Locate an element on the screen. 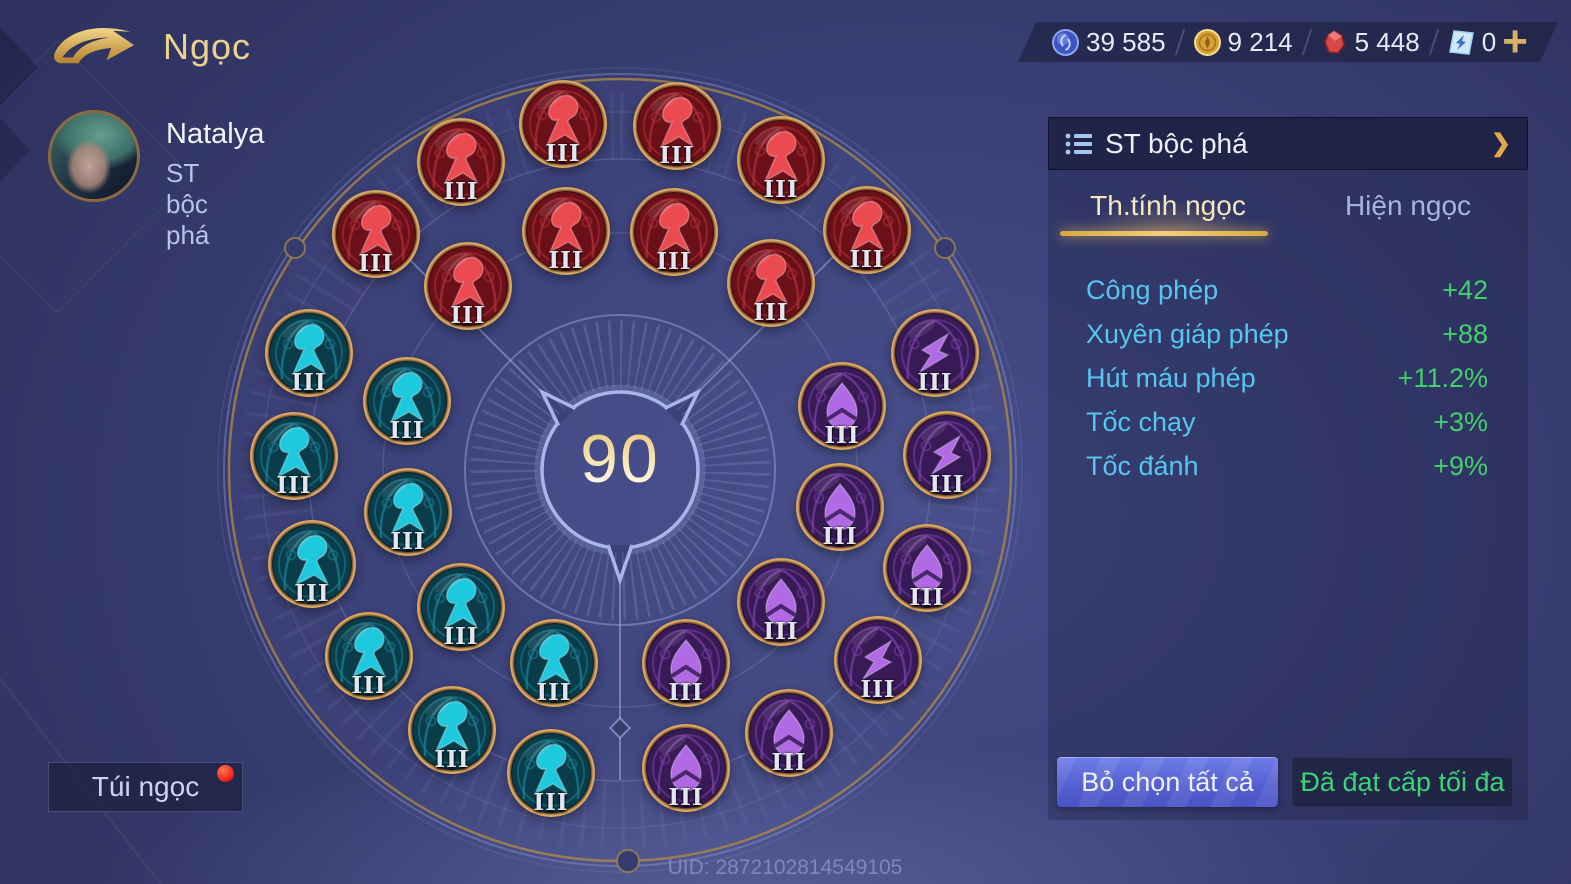 The image size is (1571, 884). stat-value: +42 is located at coordinates (1465, 289).